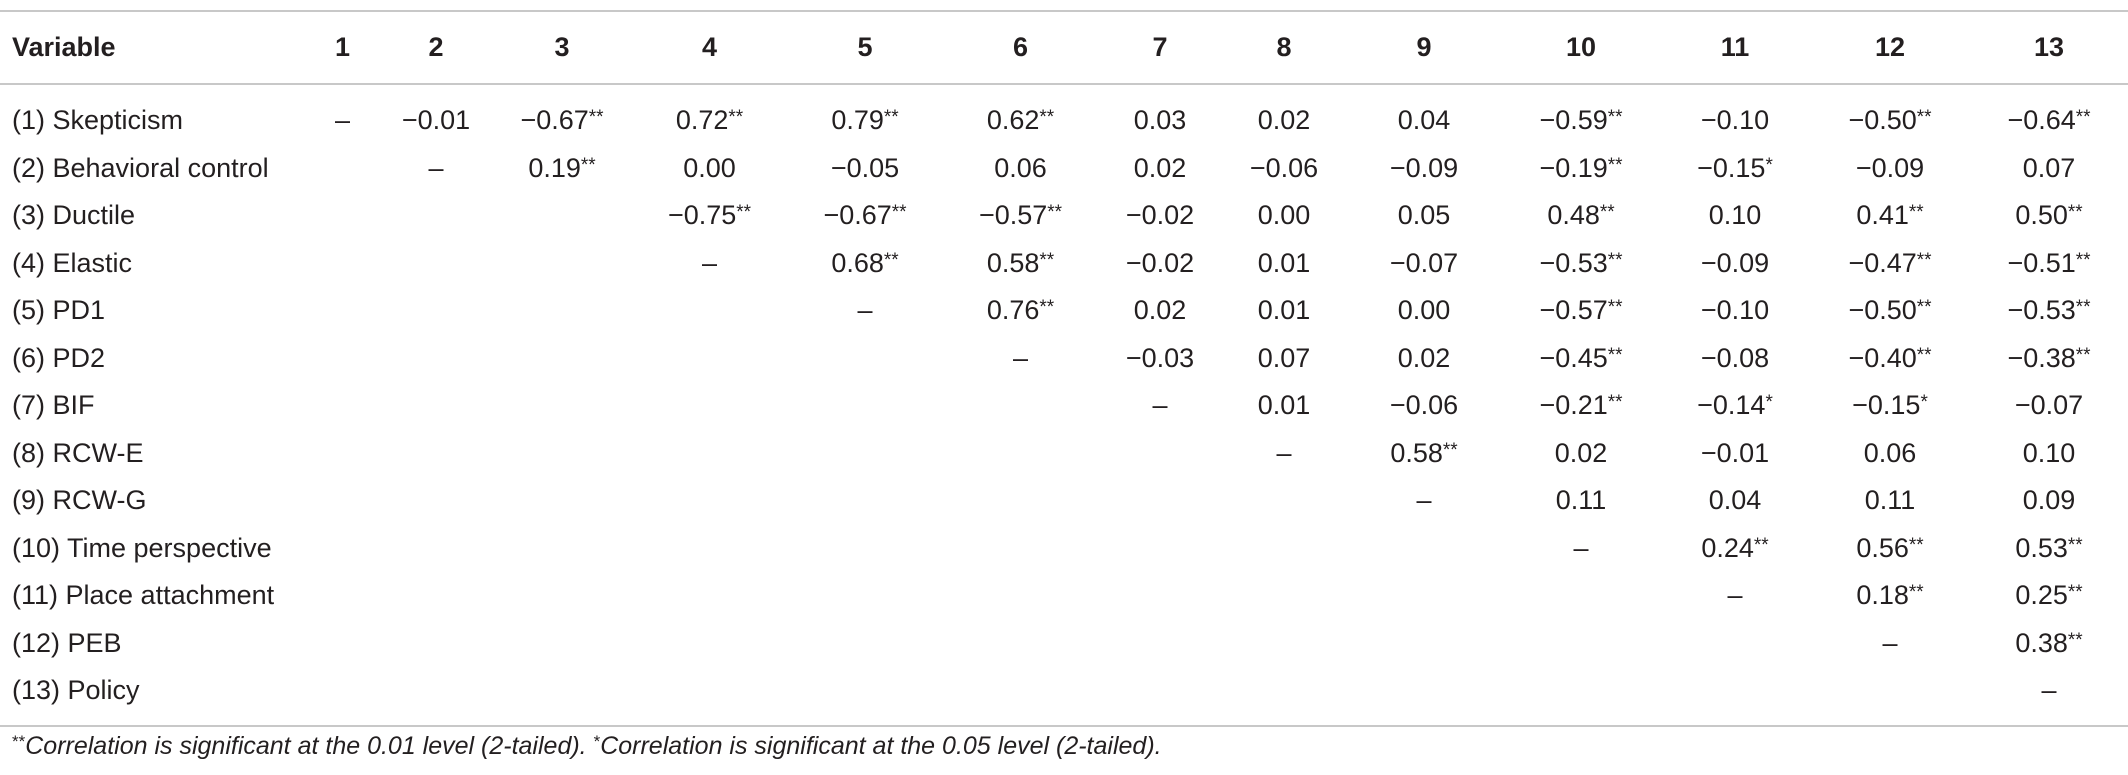 This screenshot has height=775, width=2128. What do you see at coordinates (1064, 644) in the screenshot?
I see `table-row: (12) PEB – 0.38**` at bounding box center [1064, 644].